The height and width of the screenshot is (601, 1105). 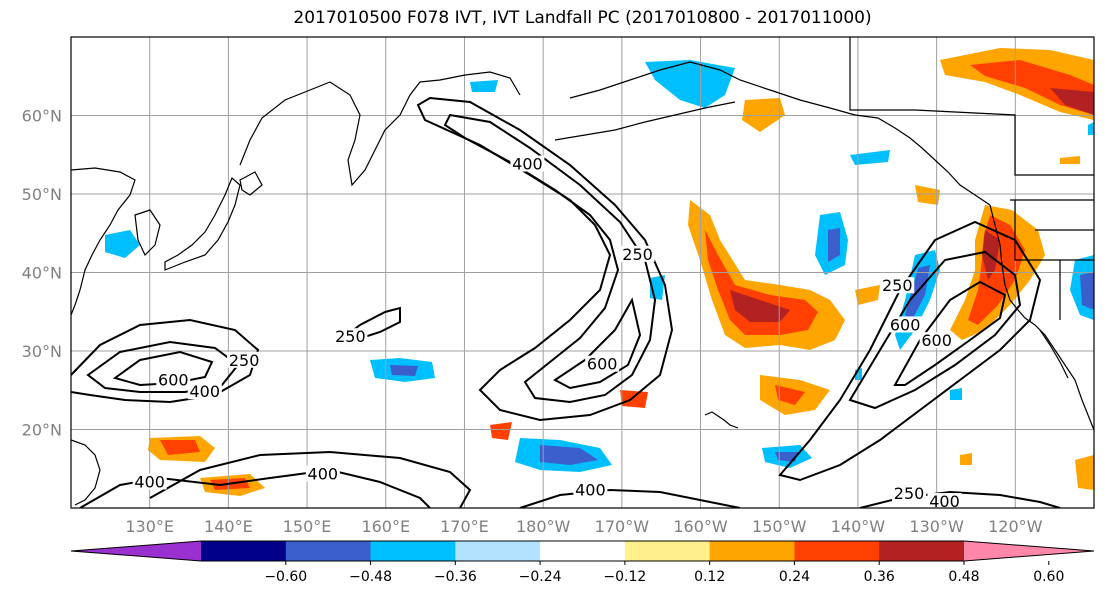 I want to click on colorbar-extend-min, so click(x=136, y=551).